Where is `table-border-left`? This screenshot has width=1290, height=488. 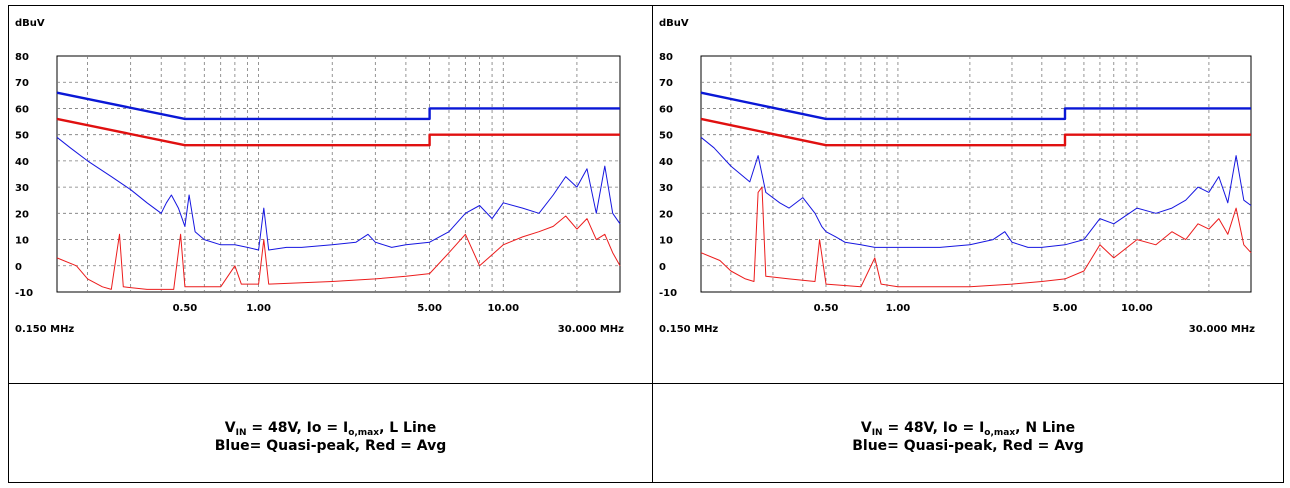 table-border-left is located at coordinates (8, 244).